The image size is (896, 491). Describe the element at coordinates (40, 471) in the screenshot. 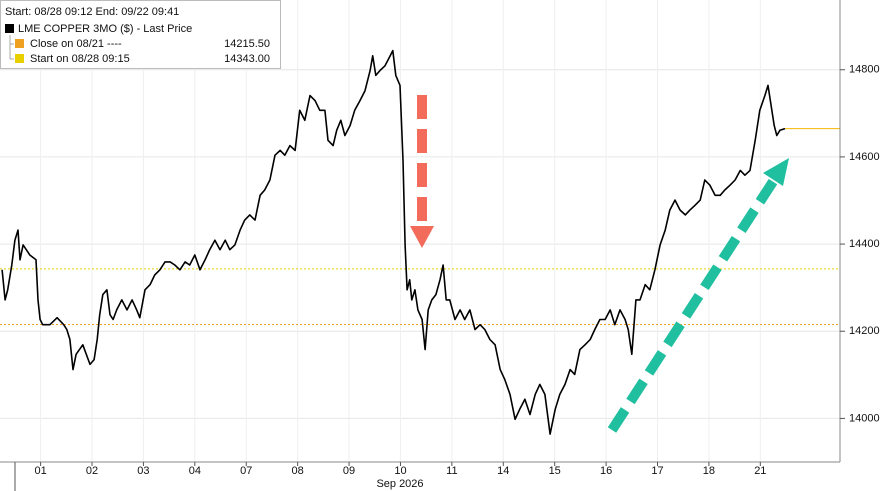

I see `x-tick-label: 01` at that location.